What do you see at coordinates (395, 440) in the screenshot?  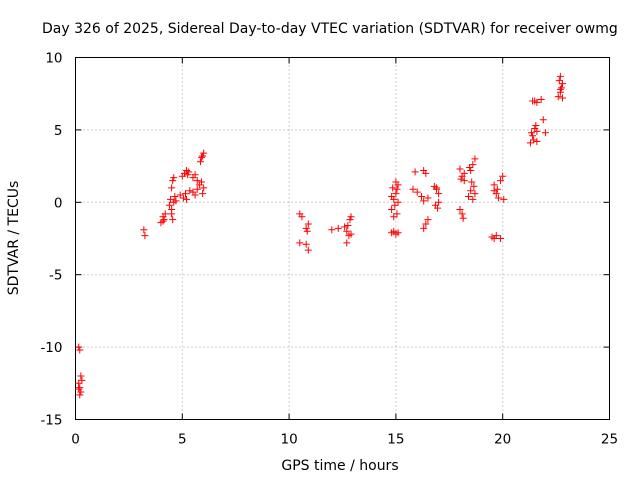 I see `x-tick-label: 15` at bounding box center [395, 440].